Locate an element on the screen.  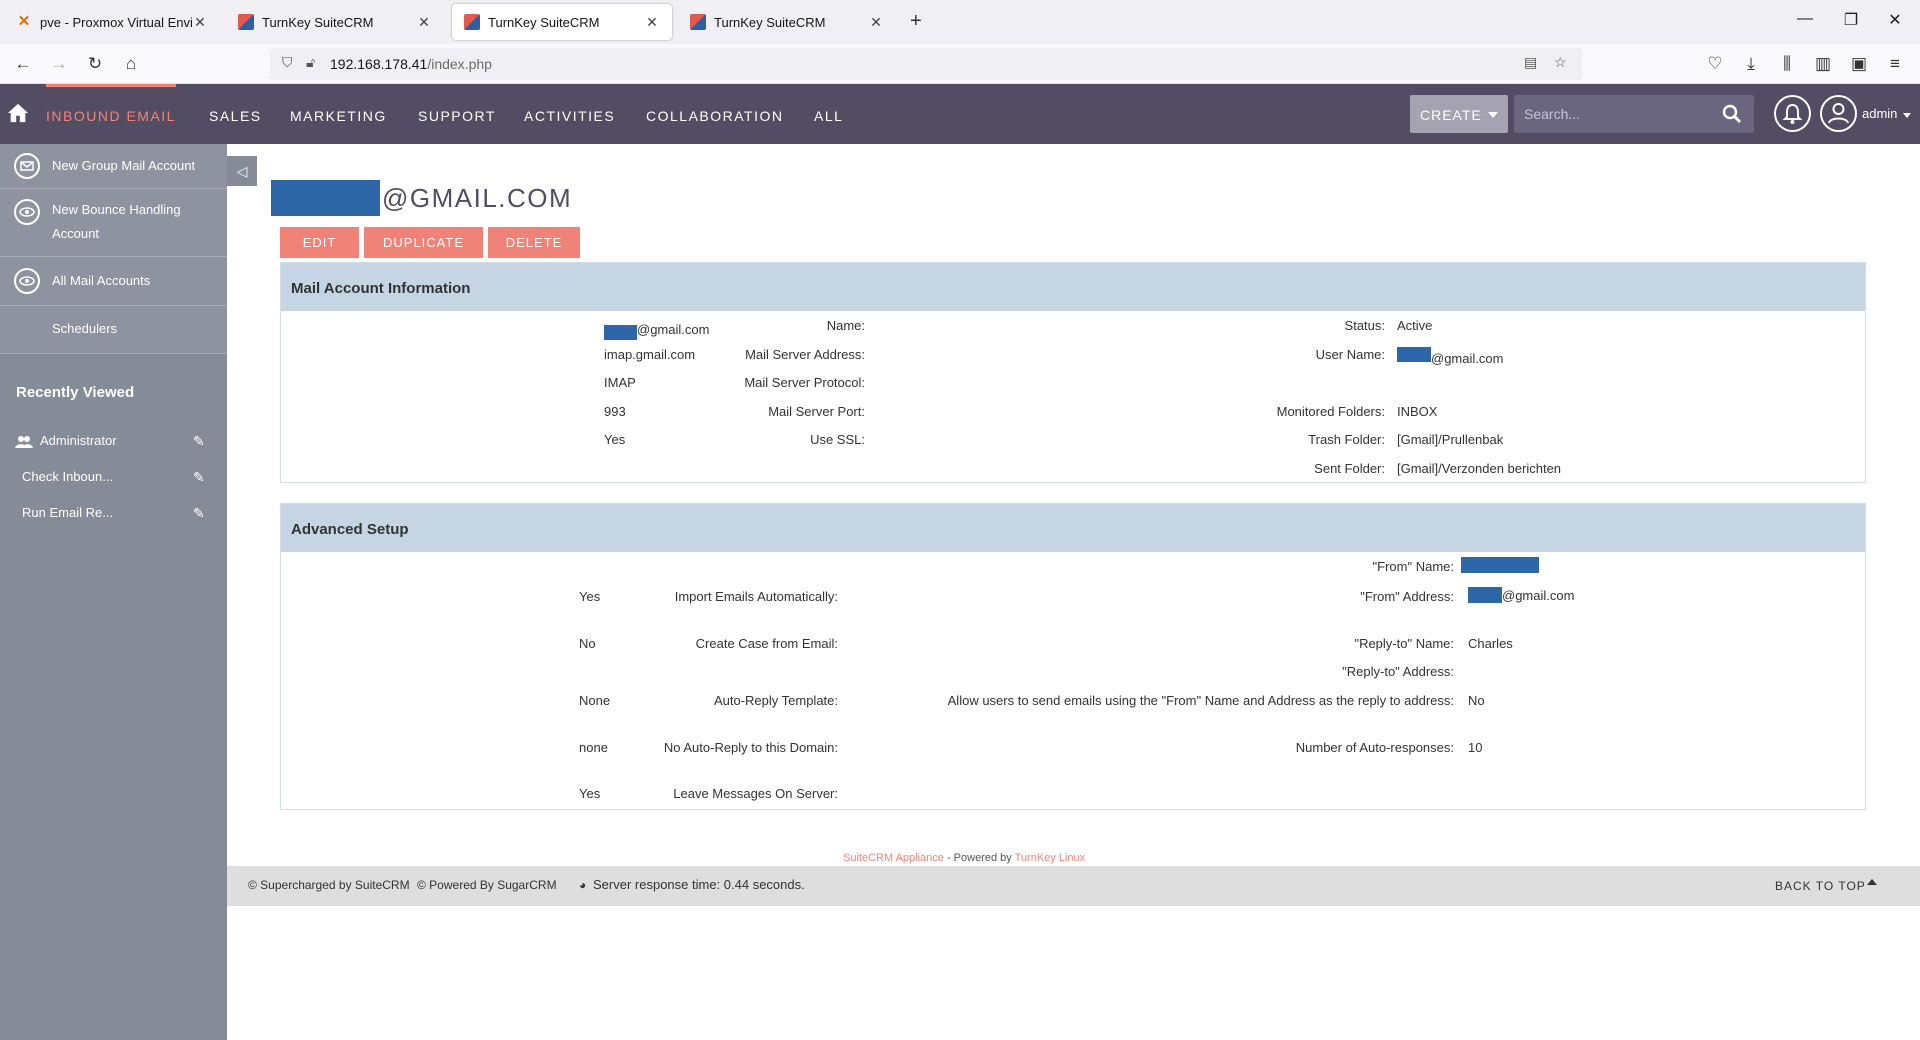
no-auto-reply-domain-value: none is located at coordinates (593, 747).